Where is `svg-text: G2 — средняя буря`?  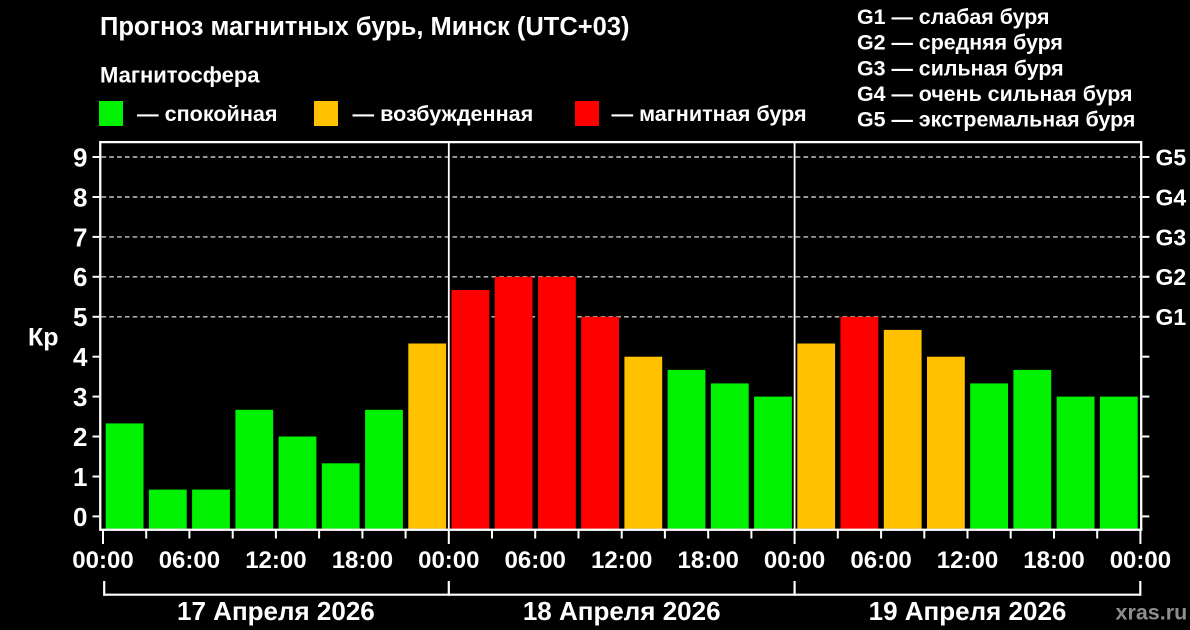
svg-text: G2 — средняя буря is located at coordinates (960, 43).